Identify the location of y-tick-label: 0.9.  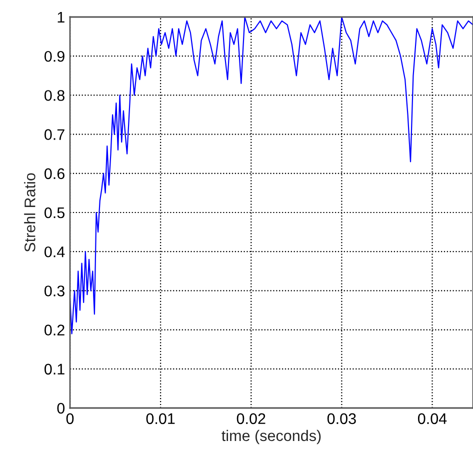
(54, 56).